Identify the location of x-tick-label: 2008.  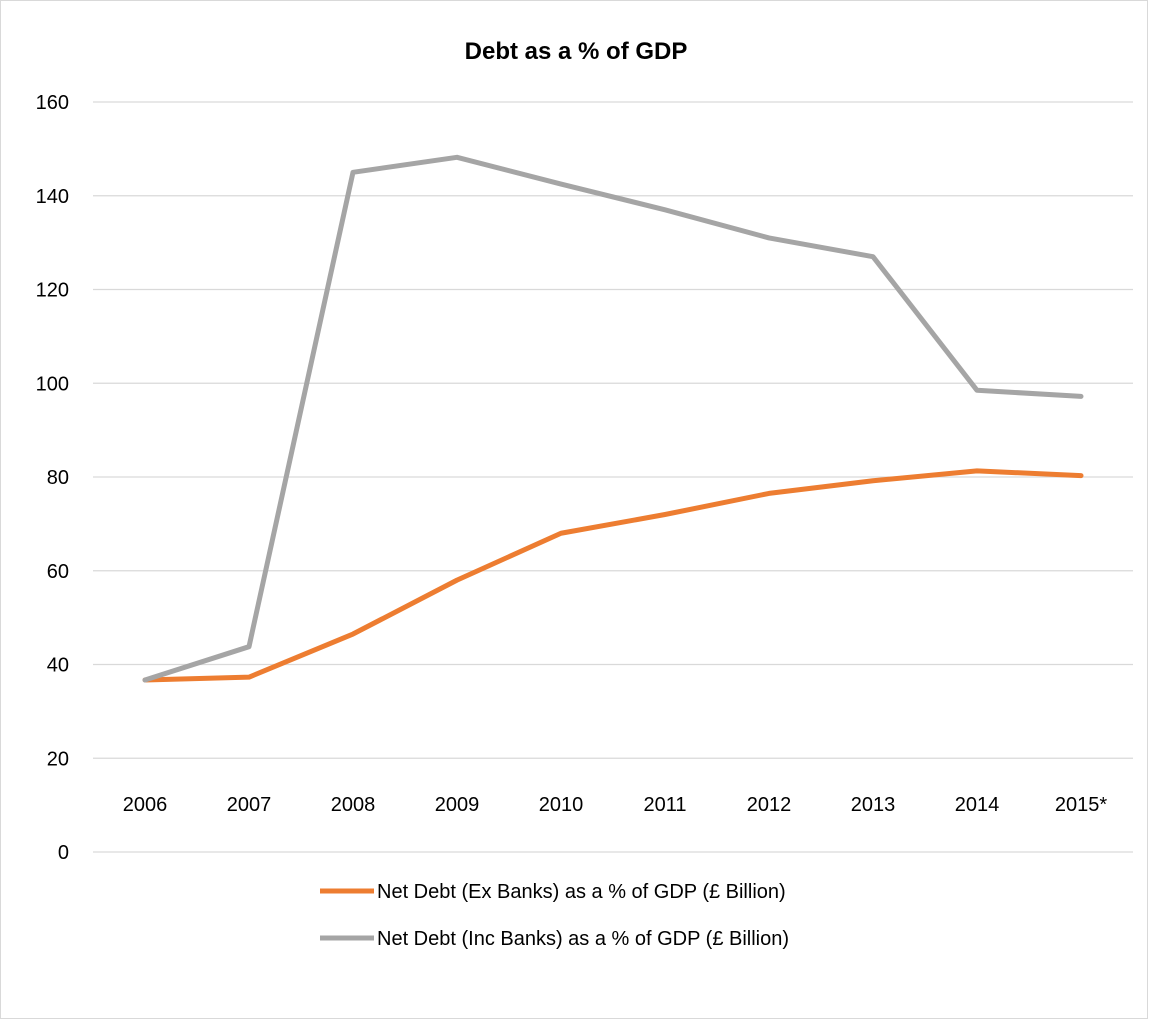
(353, 805).